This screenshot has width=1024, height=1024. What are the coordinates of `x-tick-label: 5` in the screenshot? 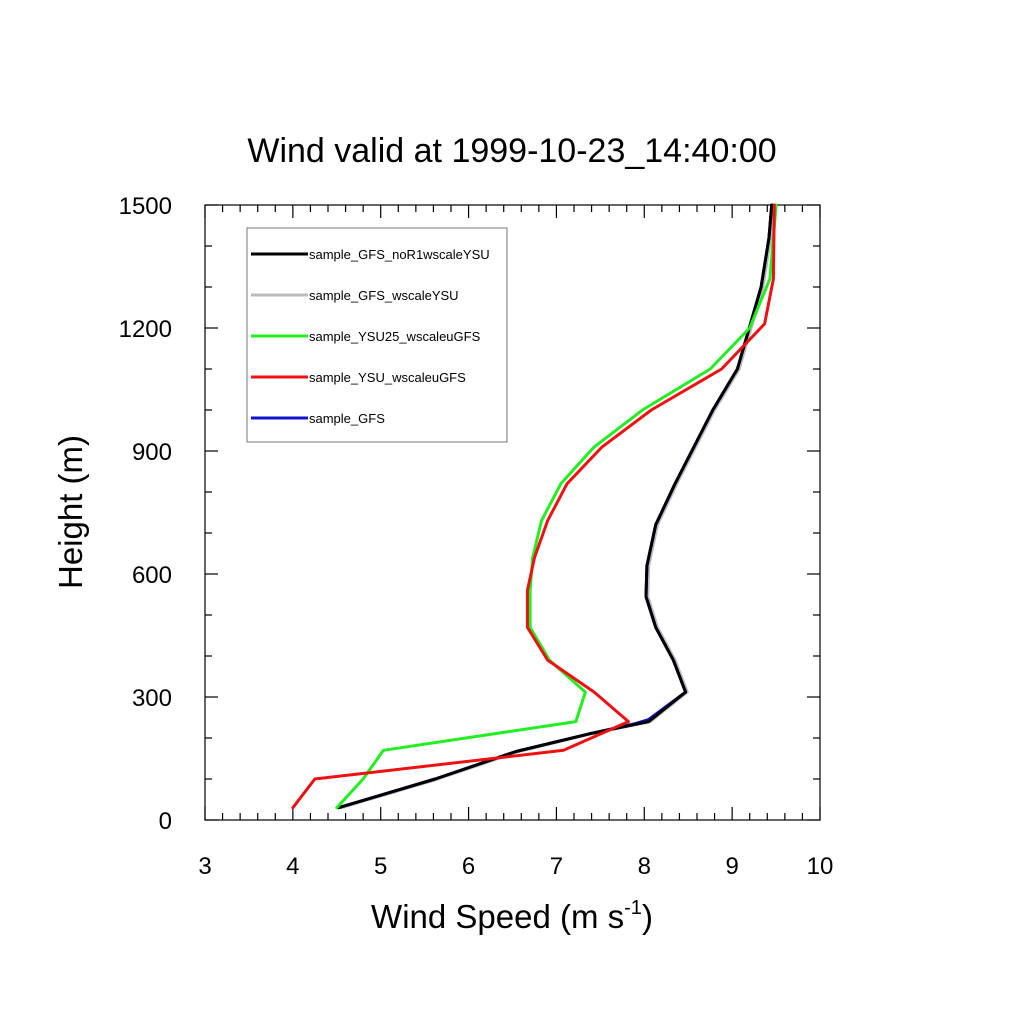 It's located at (380, 866).